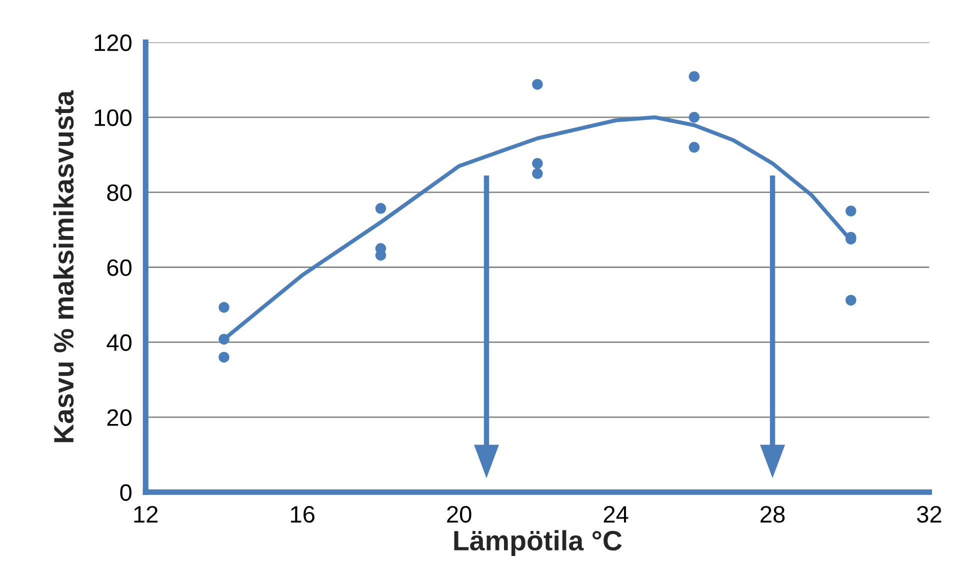  What do you see at coordinates (302, 514) in the screenshot?
I see `x-tick-label: 16` at bounding box center [302, 514].